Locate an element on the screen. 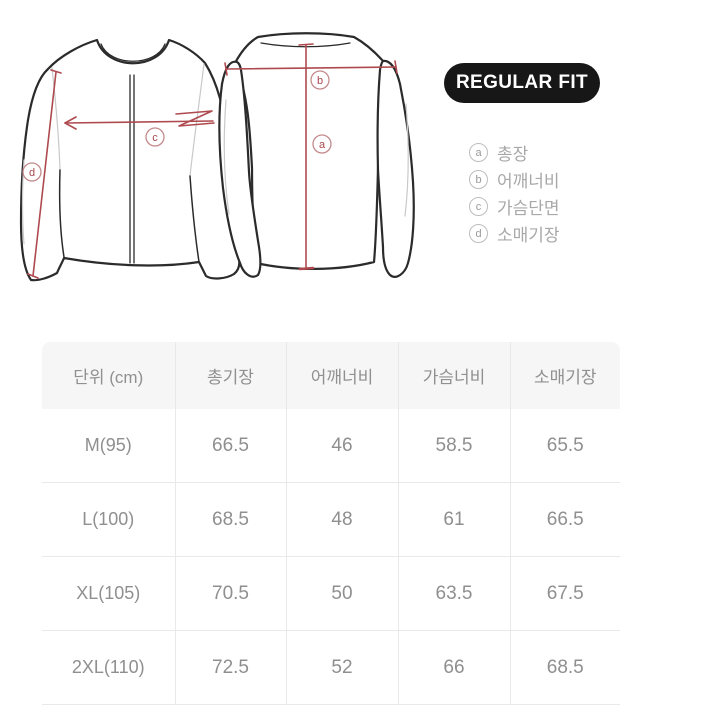 The width and height of the screenshot is (720, 720). value-cell: 72.5 is located at coordinates (231, 667).